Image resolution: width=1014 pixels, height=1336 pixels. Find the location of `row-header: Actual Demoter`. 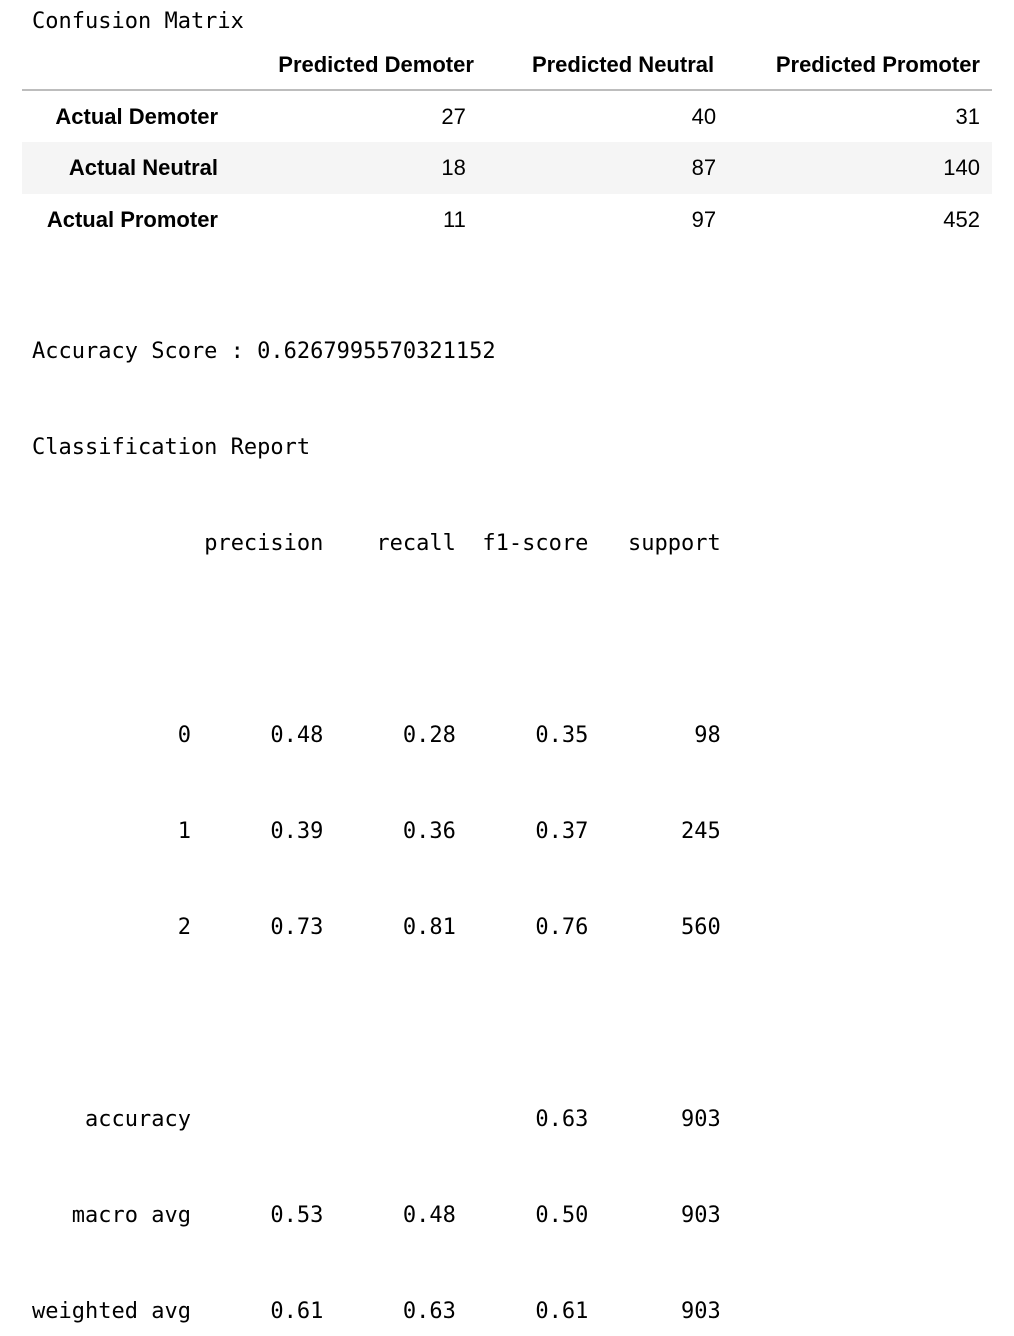

row-header: Actual Demoter is located at coordinates (136, 116).